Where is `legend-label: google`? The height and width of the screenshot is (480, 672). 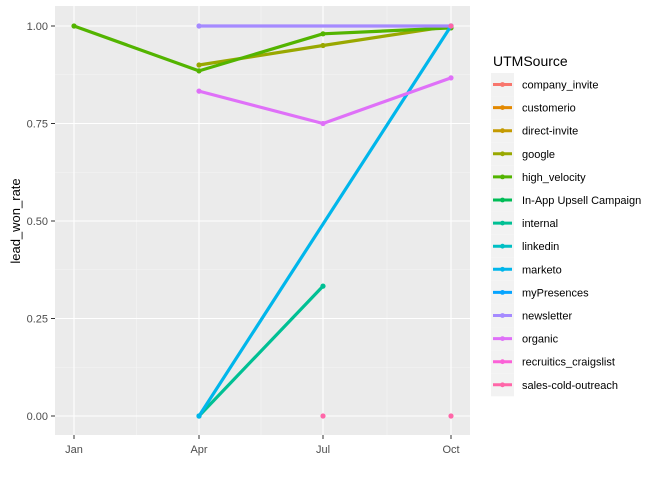 legend-label: google is located at coordinates (538, 155).